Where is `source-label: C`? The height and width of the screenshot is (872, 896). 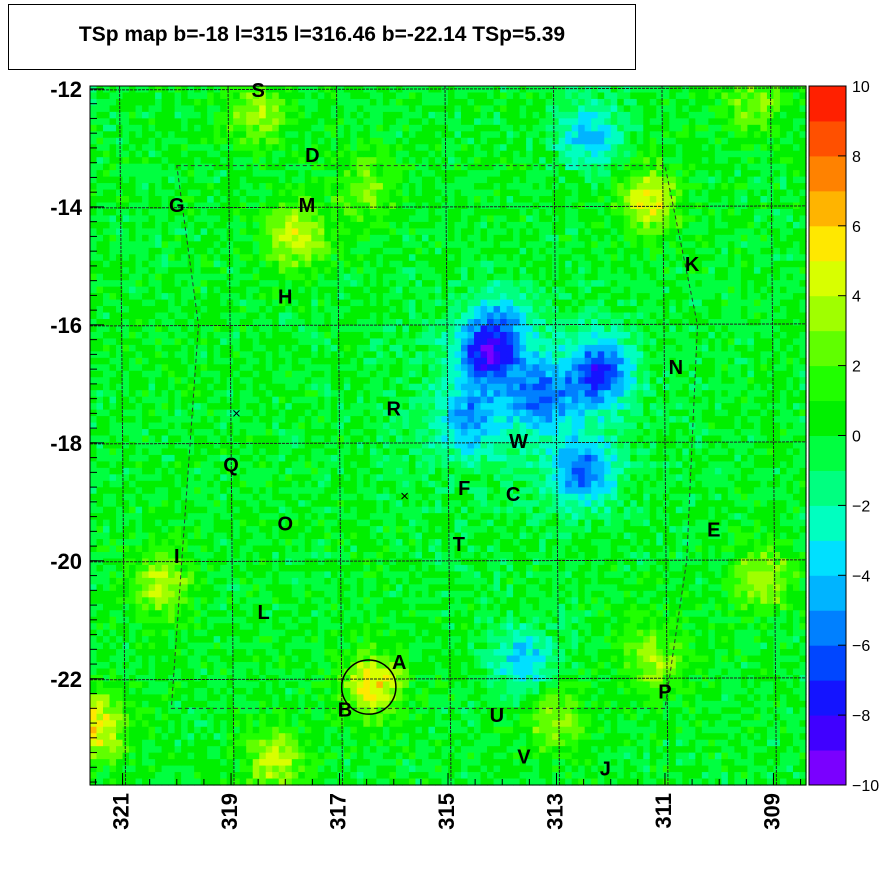
source-label: C is located at coordinates (513, 495).